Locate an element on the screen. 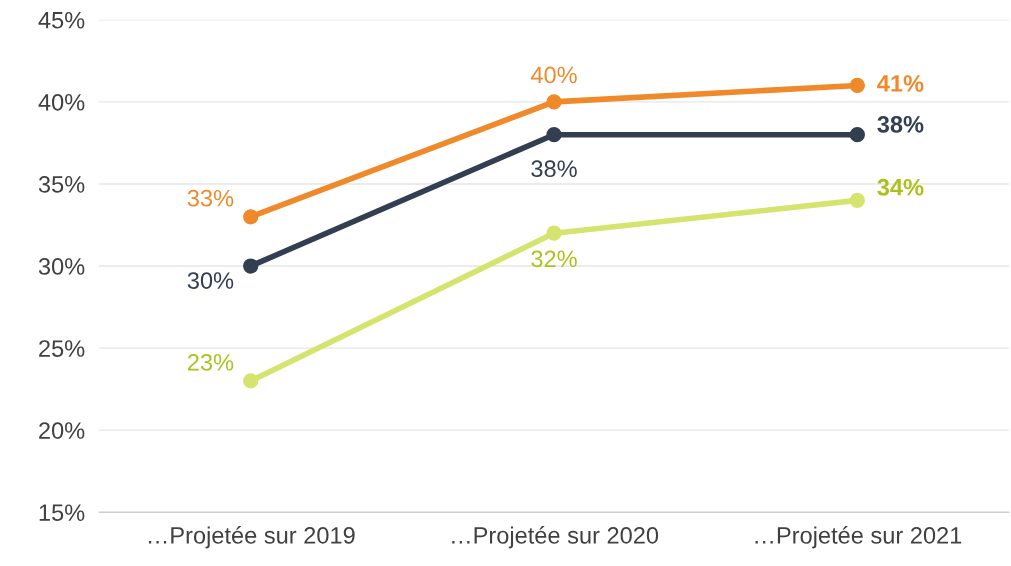 This screenshot has height=566, width=1011. data-label: 23% is located at coordinates (210, 362).